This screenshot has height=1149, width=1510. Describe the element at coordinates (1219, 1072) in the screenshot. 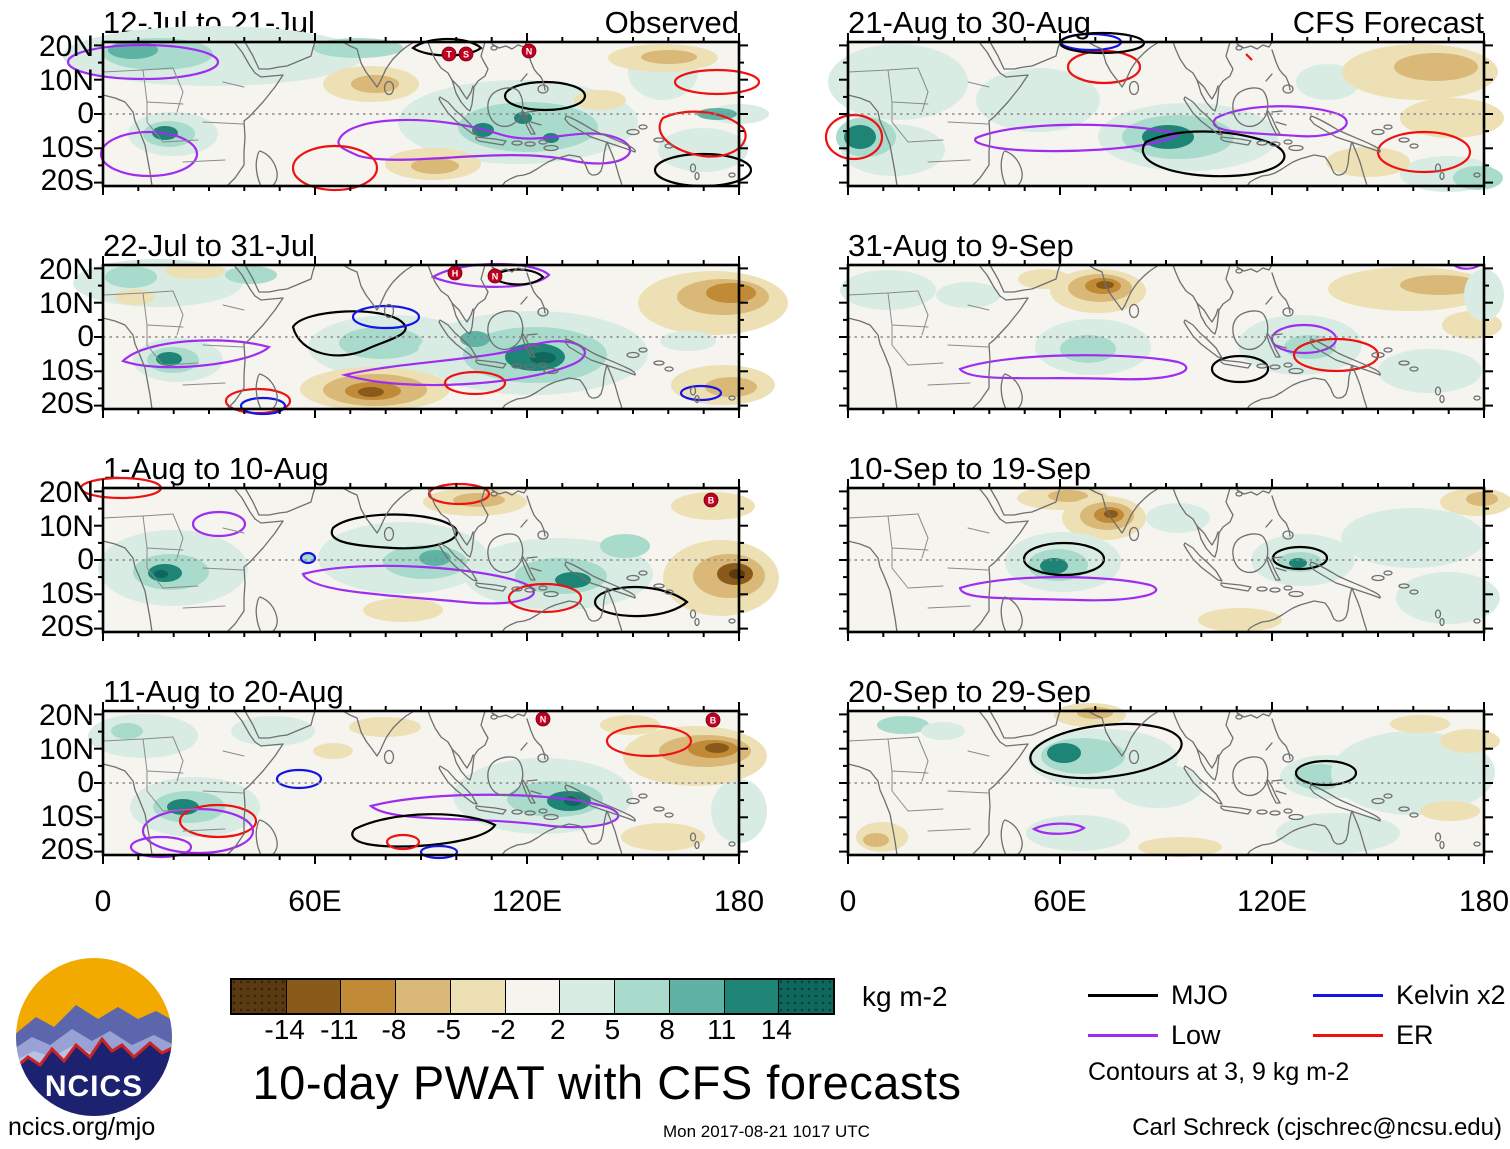

I see `contour-note: Contours at 3, 9 kg m-2` at that location.